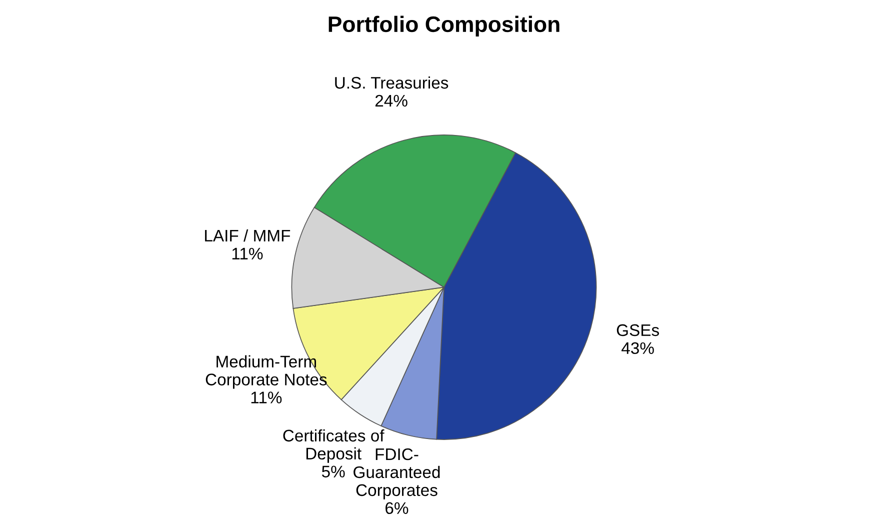 The image size is (888, 527). Describe the element at coordinates (397, 508) in the screenshot. I see `data-label: 6%` at that location.